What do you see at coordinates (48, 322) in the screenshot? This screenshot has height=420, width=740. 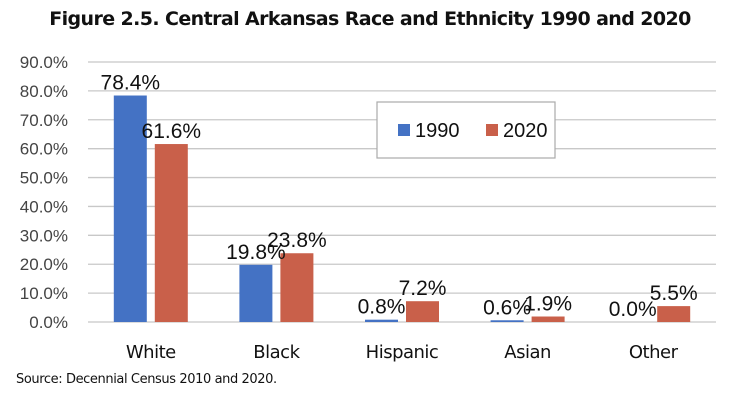 I see `y-tick-label: 0.0%` at bounding box center [48, 322].